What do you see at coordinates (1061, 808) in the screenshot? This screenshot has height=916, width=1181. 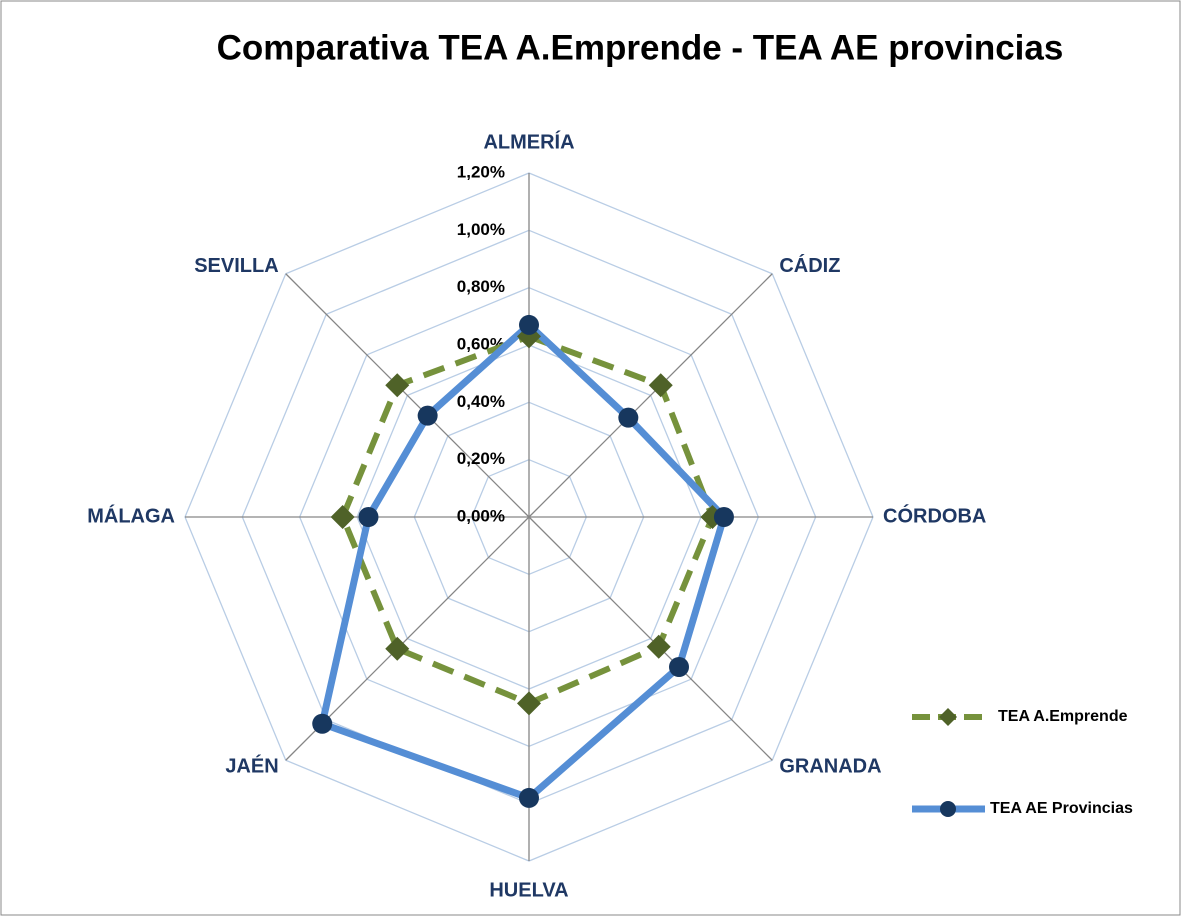 I see `legend-label: TEA AE Provincias` at bounding box center [1061, 808].